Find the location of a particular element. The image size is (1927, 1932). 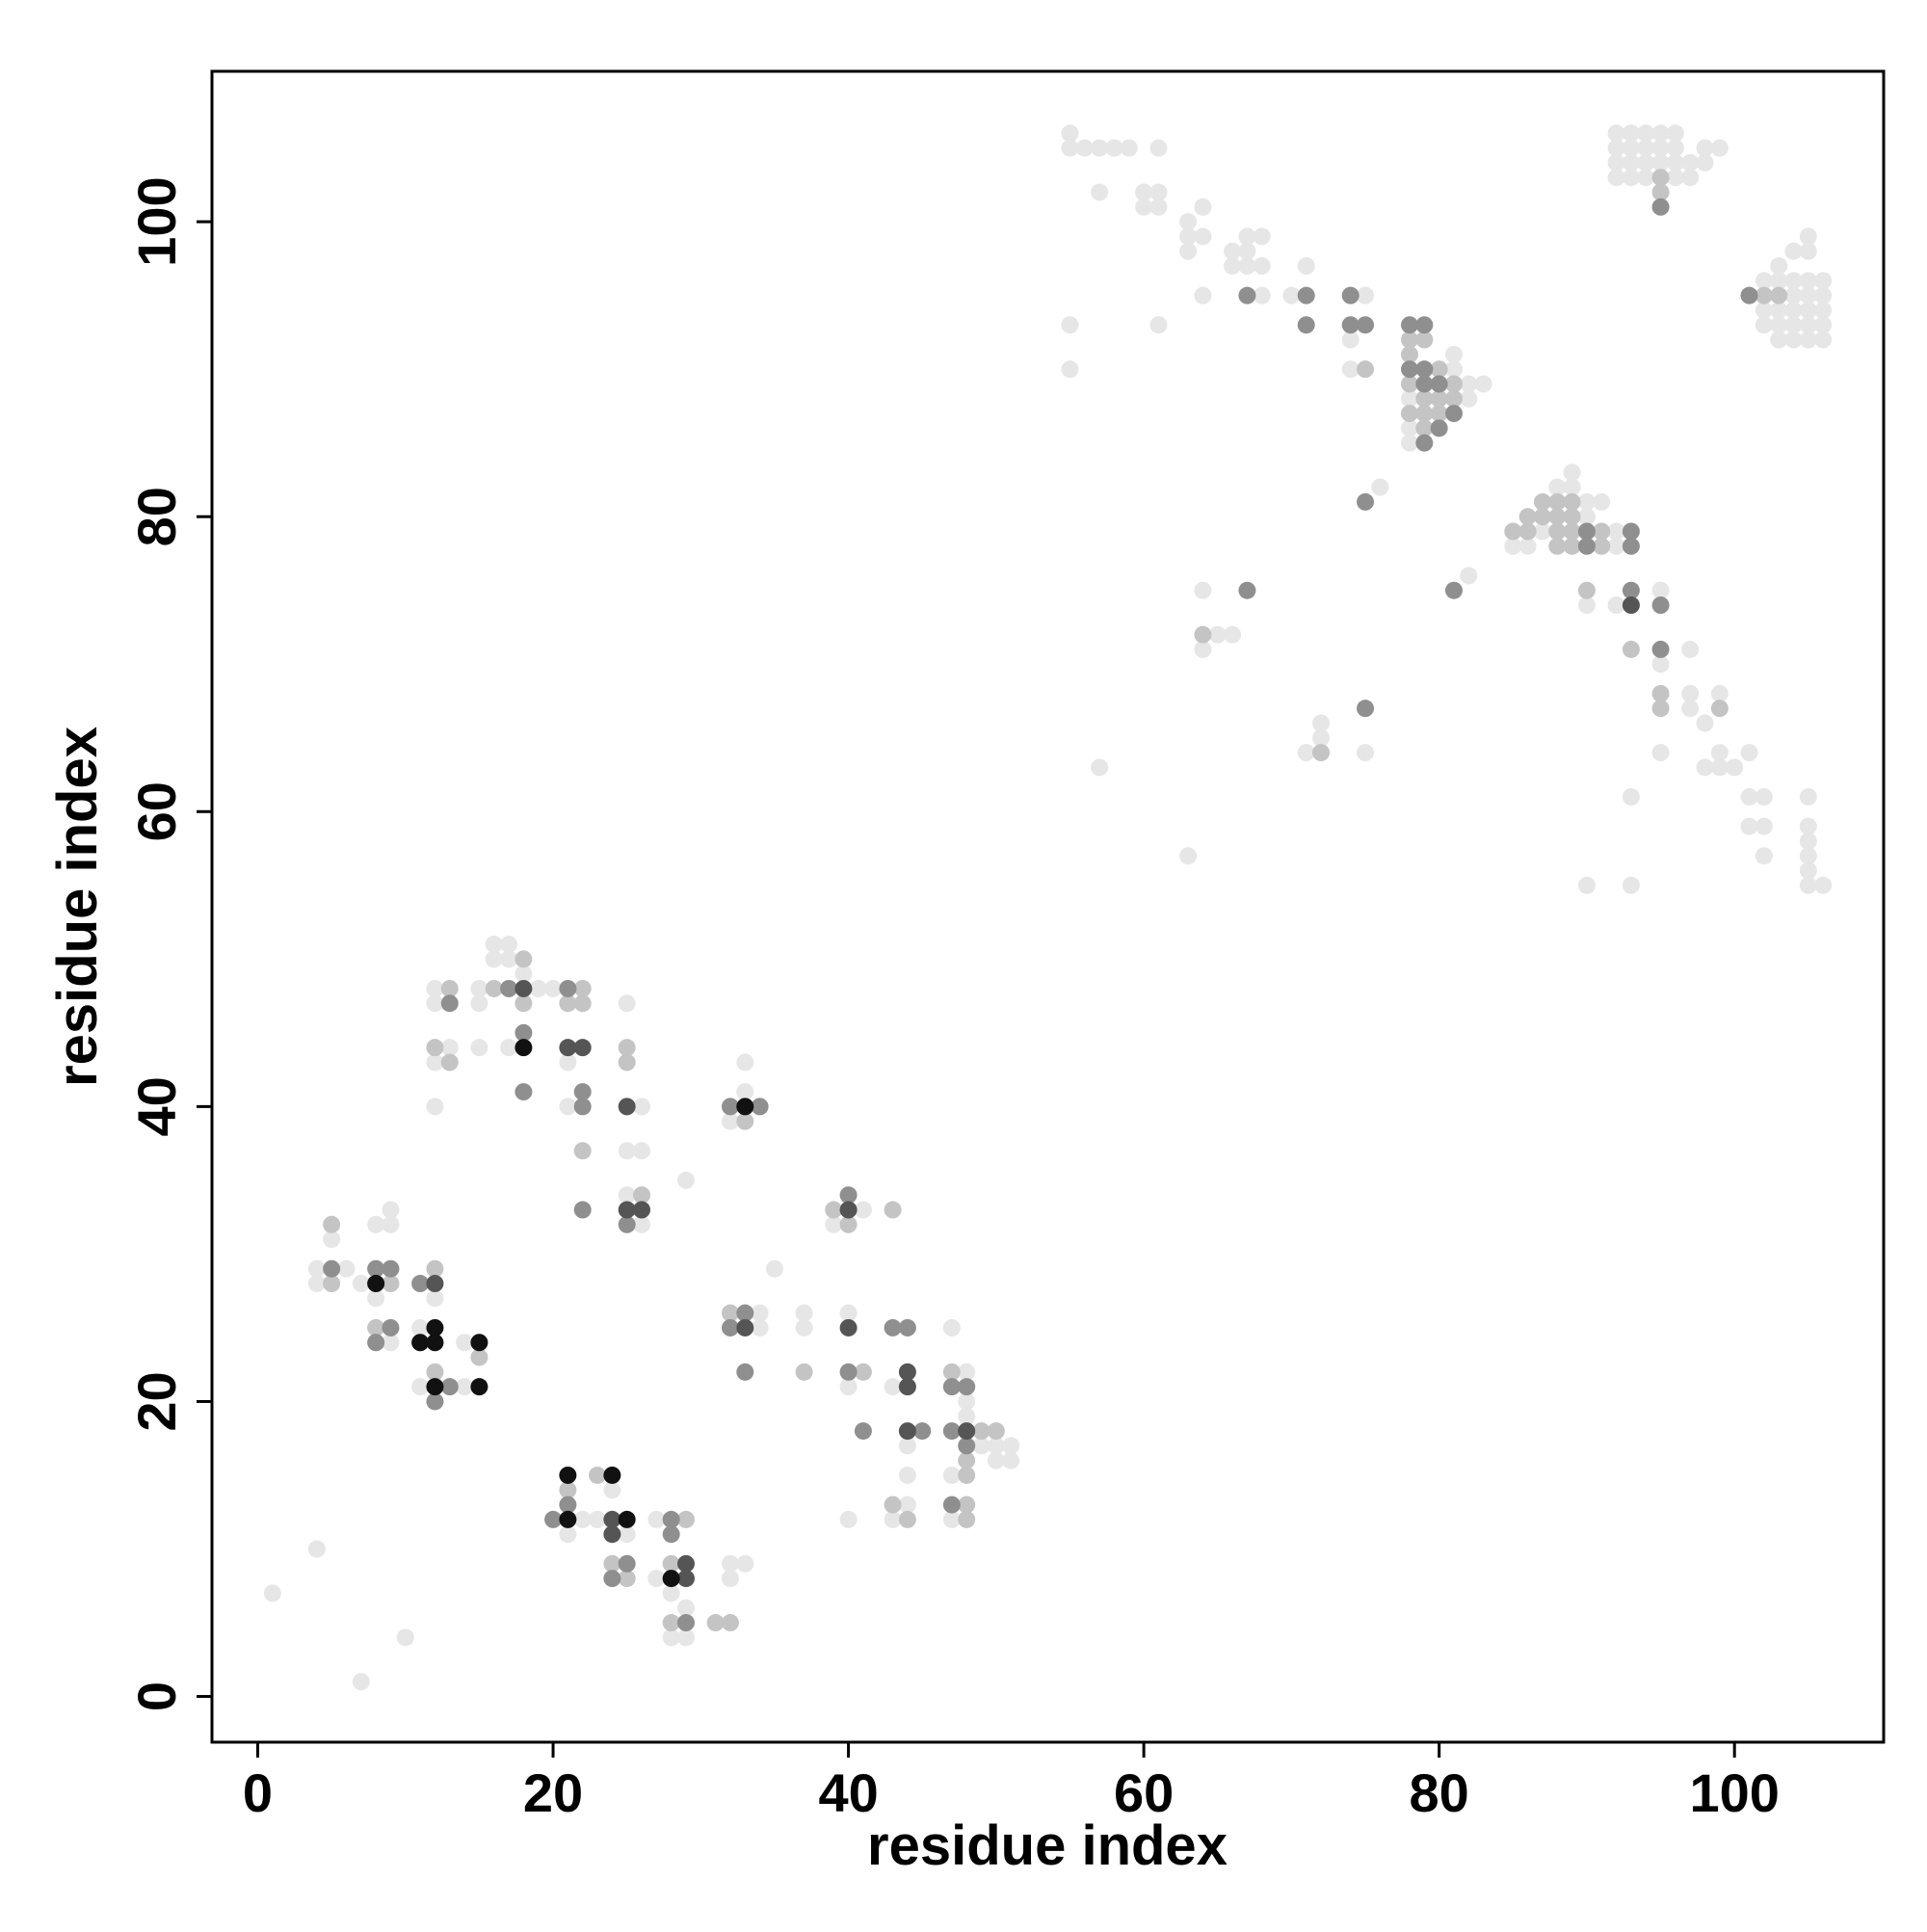

x-tick-label: 20 is located at coordinates (553, 1792).